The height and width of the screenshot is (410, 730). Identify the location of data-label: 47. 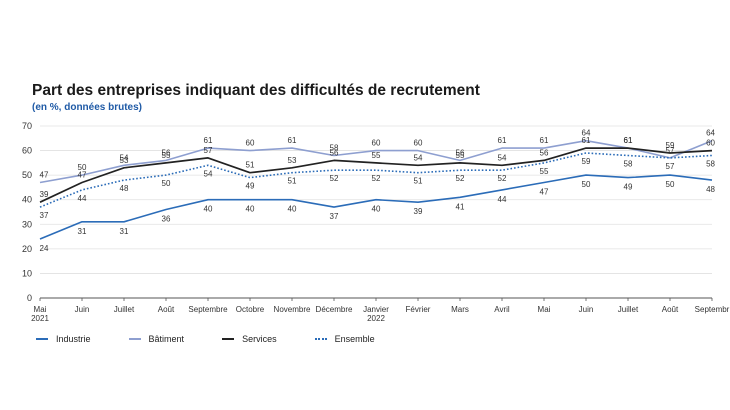
(544, 192).